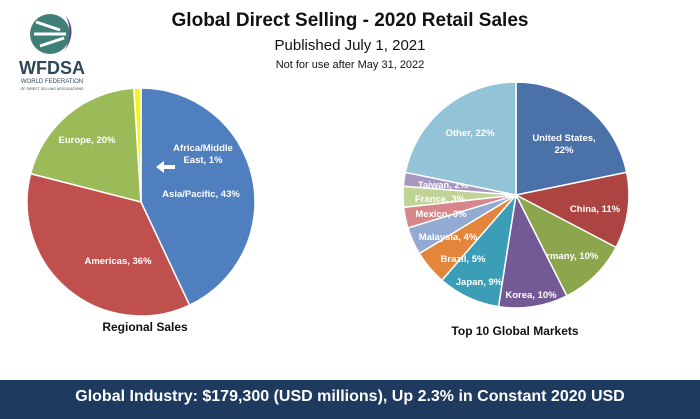  What do you see at coordinates (145, 327) in the screenshot?
I see `regional-sales-caption: Regional Sales` at bounding box center [145, 327].